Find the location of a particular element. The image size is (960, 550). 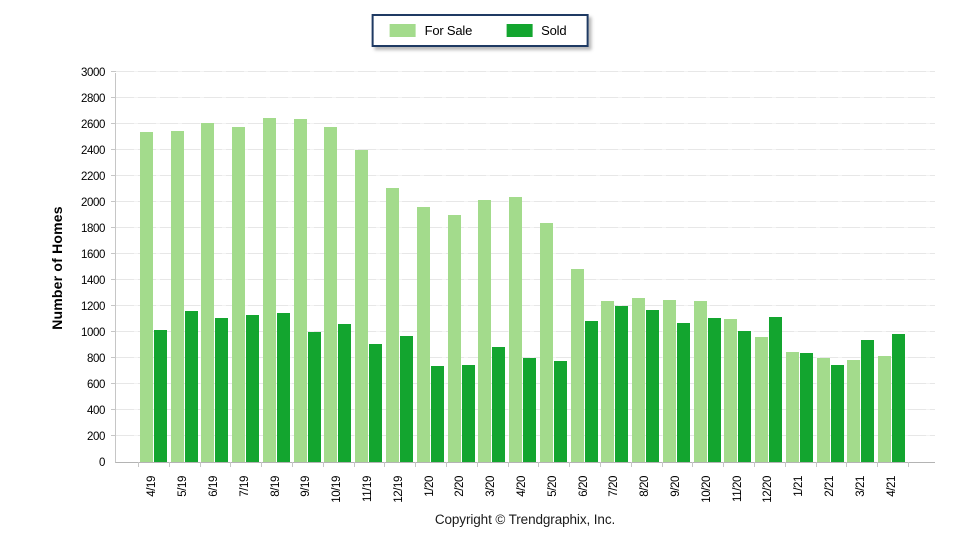

y-tick-label: 1400 is located at coordinates (93, 280).